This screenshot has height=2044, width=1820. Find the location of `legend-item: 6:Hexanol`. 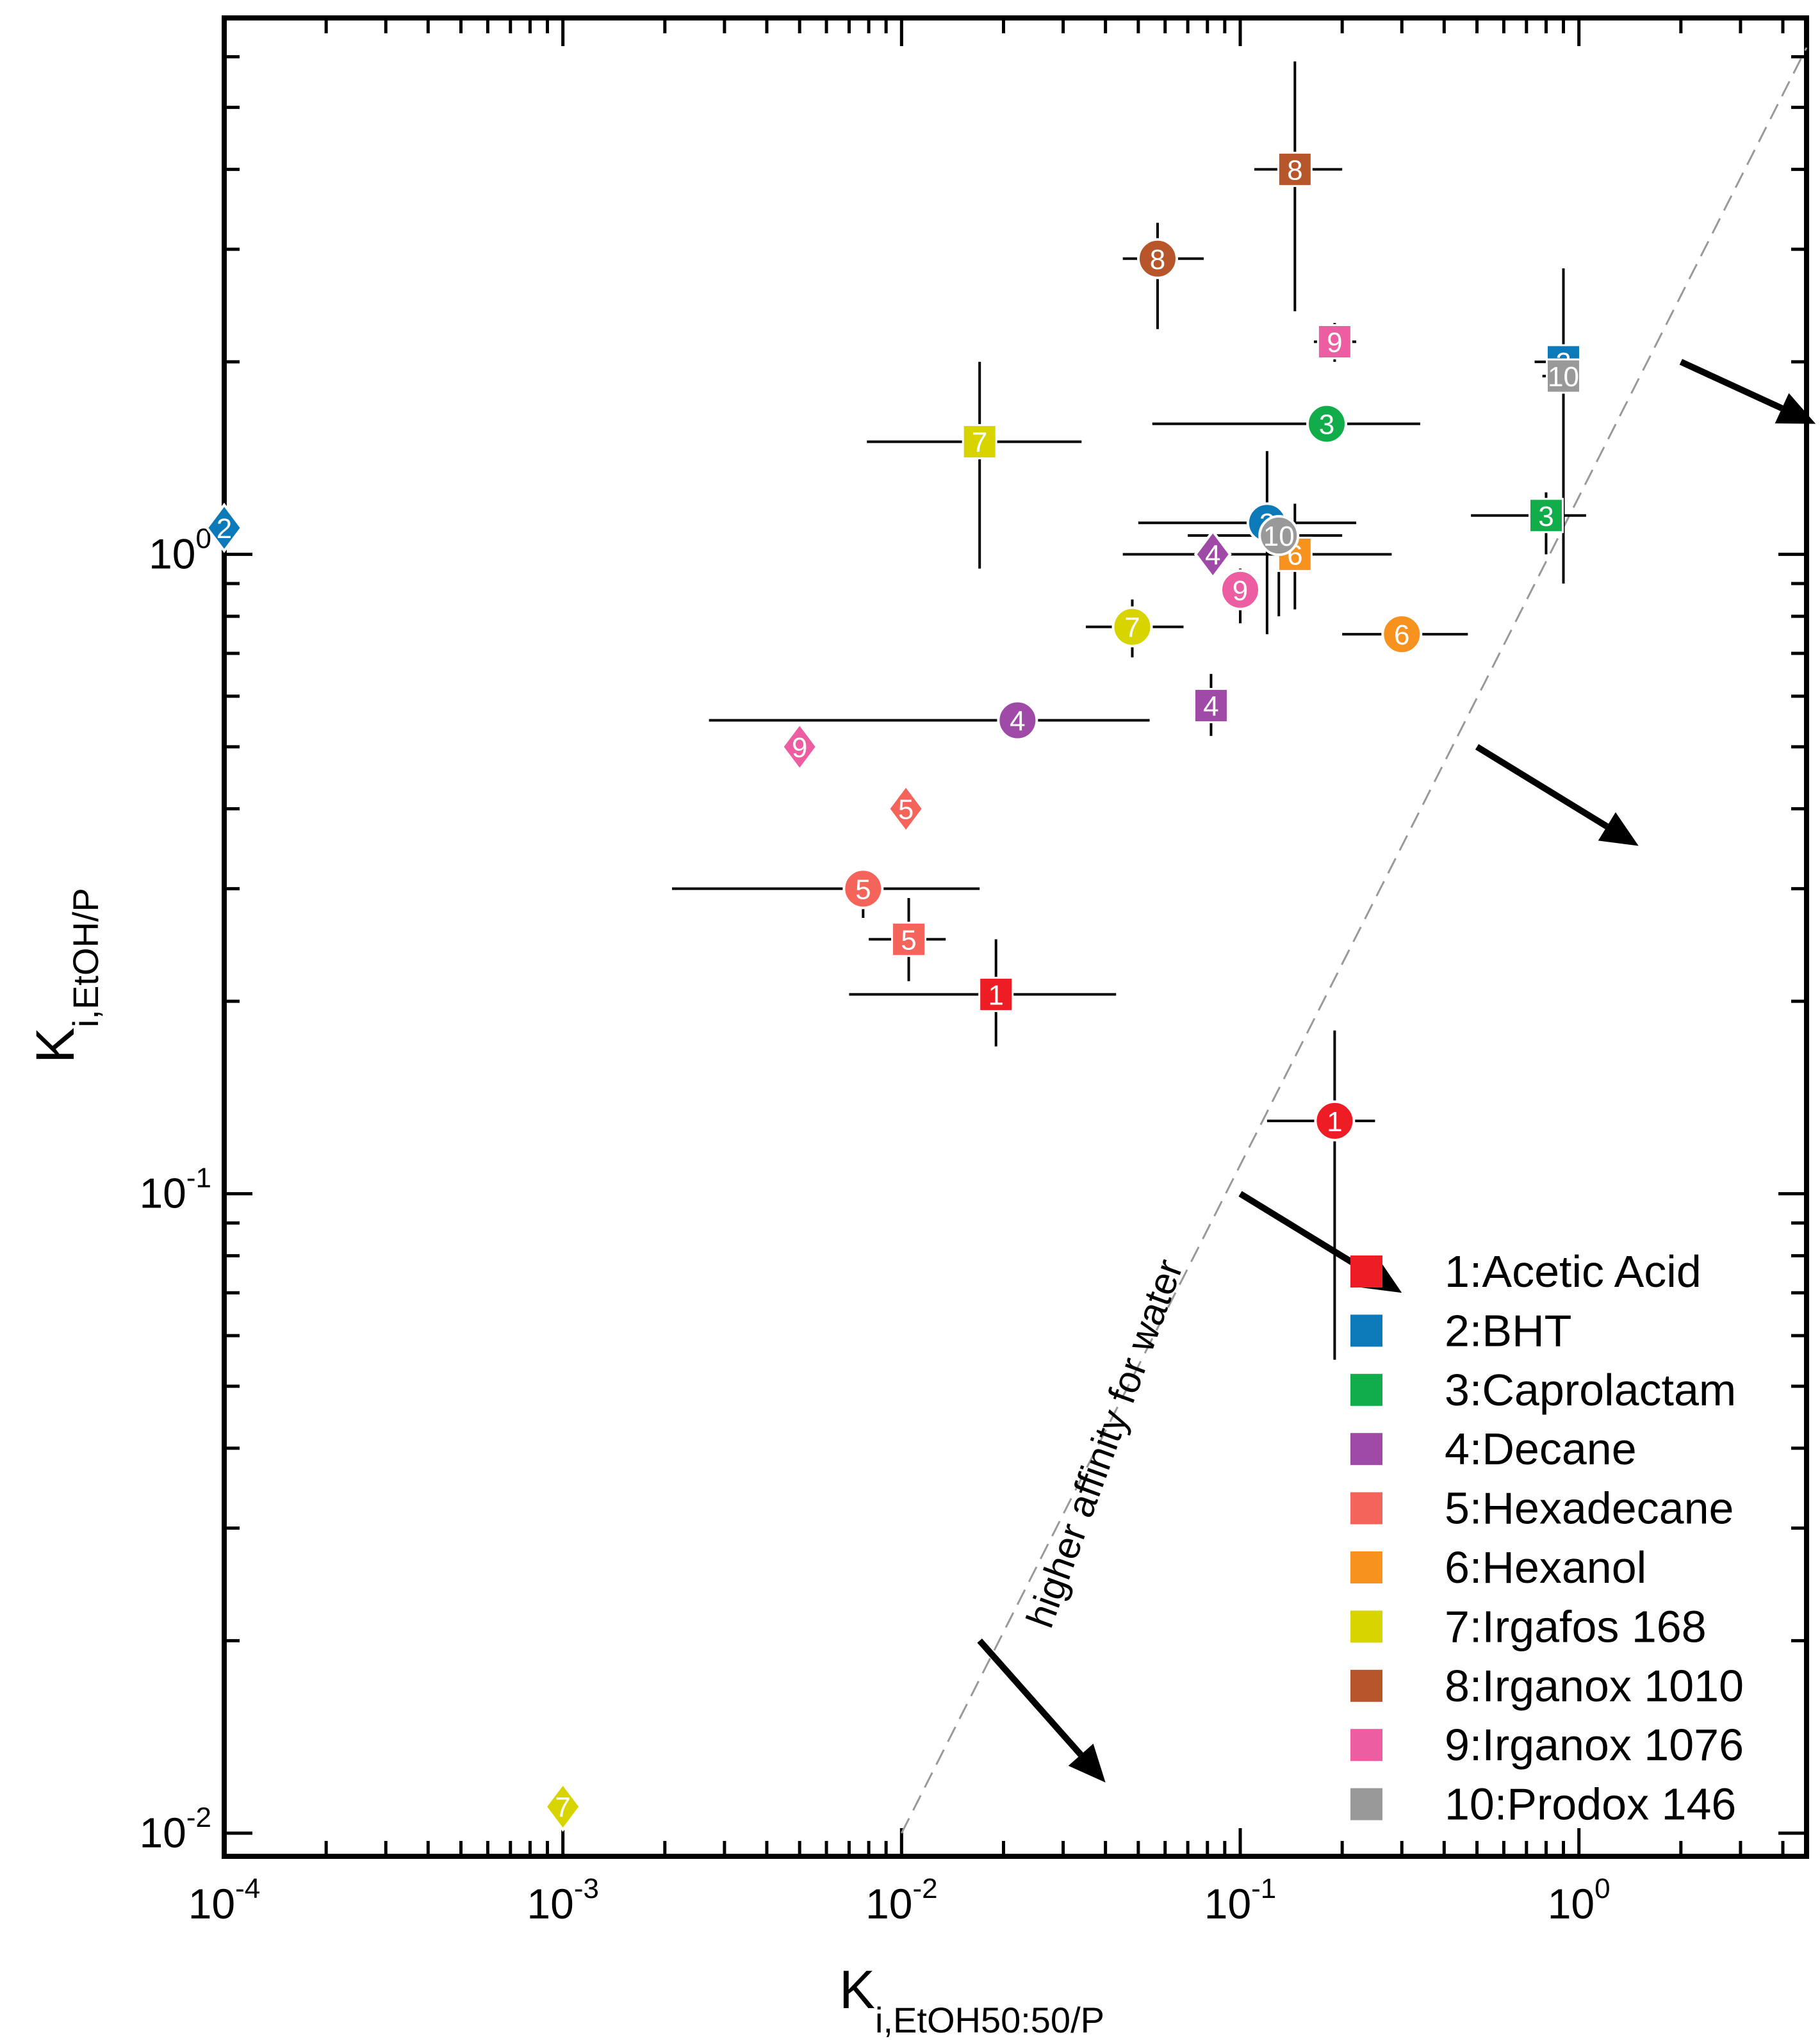

legend-item: 6:Hexanol is located at coordinates (1498, 1567).